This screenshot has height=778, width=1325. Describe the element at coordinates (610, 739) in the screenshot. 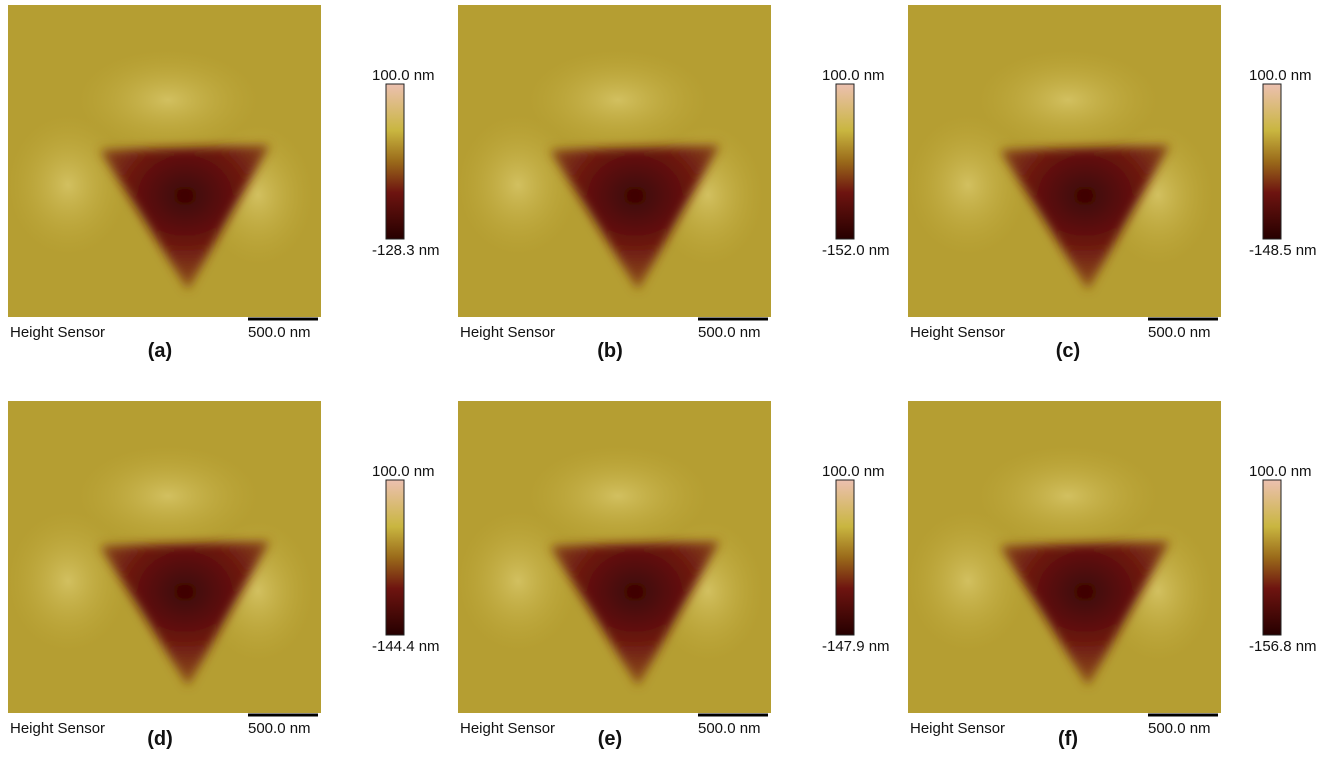

I see `panel-label: (e)` at that location.